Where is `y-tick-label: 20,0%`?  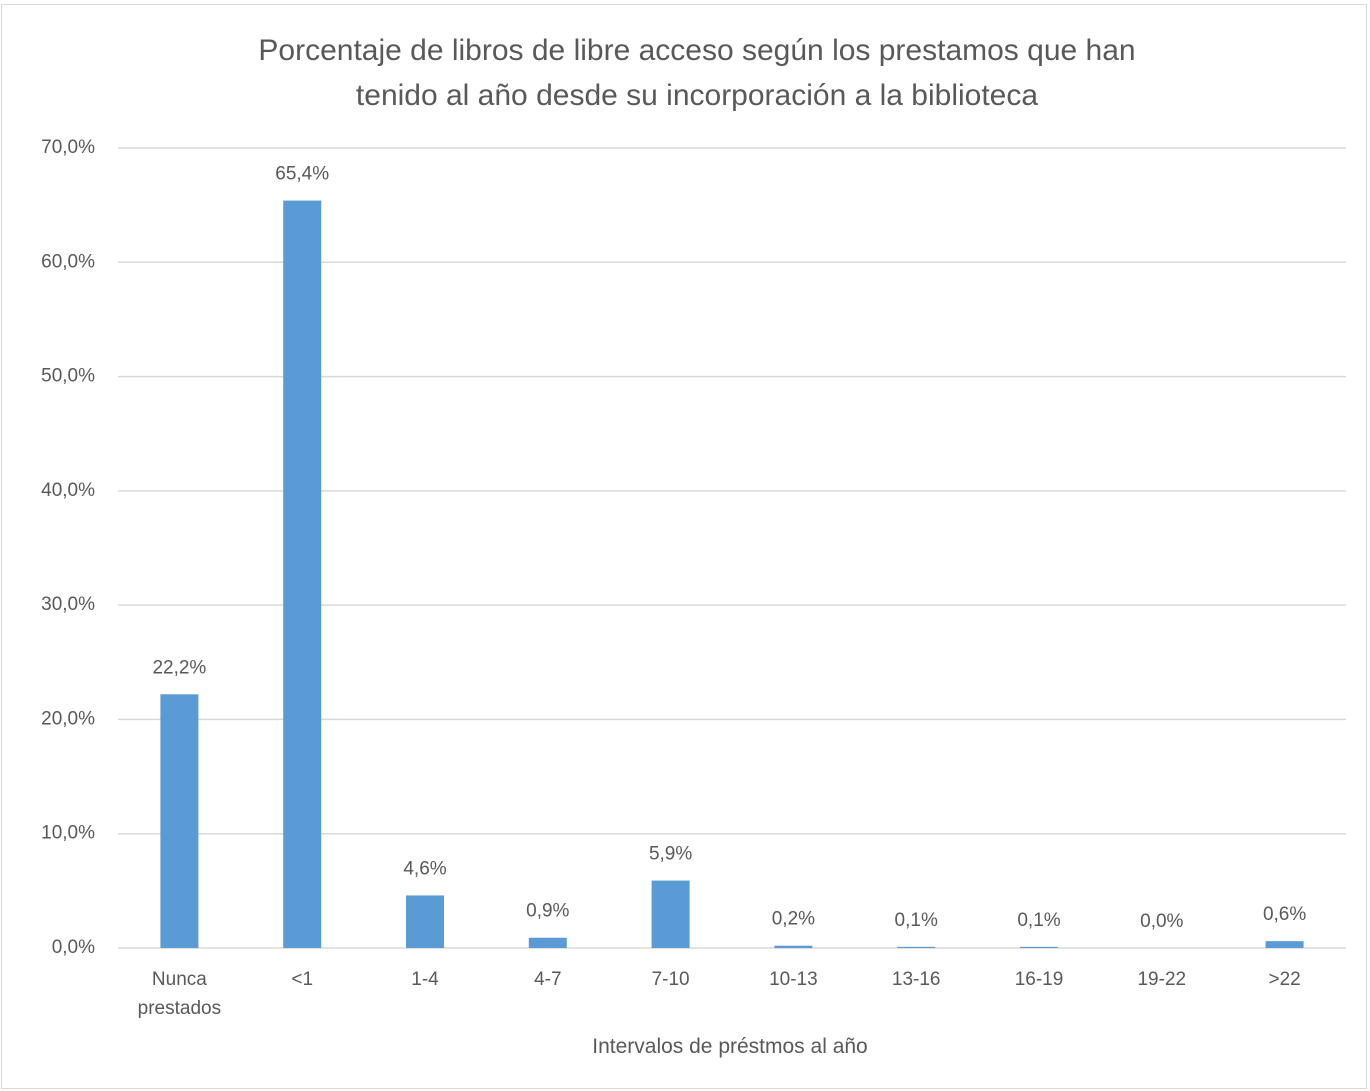 y-tick-label: 20,0% is located at coordinates (68, 718).